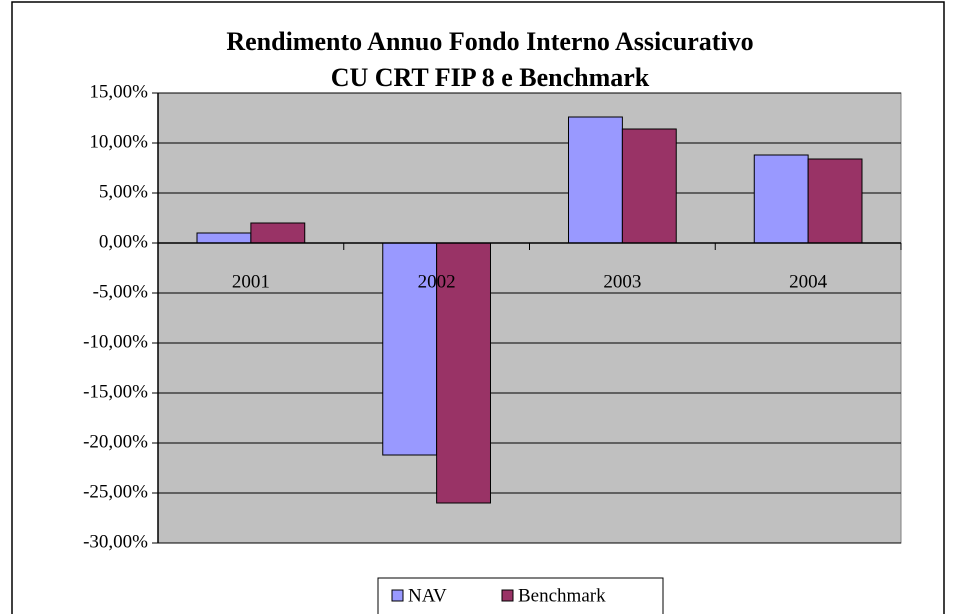  Describe the element at coordinates (115, 541) in the screenshot. I see `y-tick-label: -30,00%` at that location.